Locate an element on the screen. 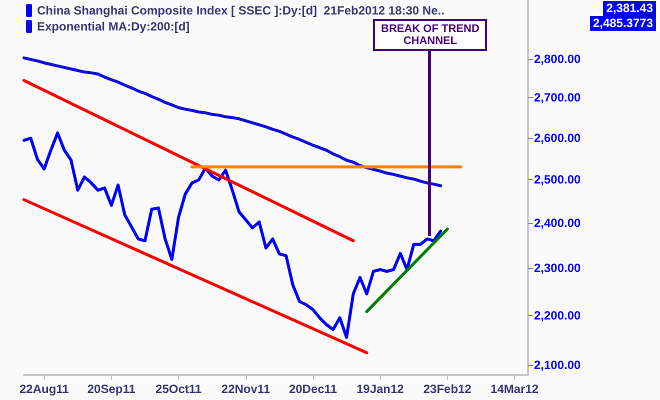 This screenshot has height=400, width=660. x-tick-label: 25Oct11 is located at coordinates (179, 389).